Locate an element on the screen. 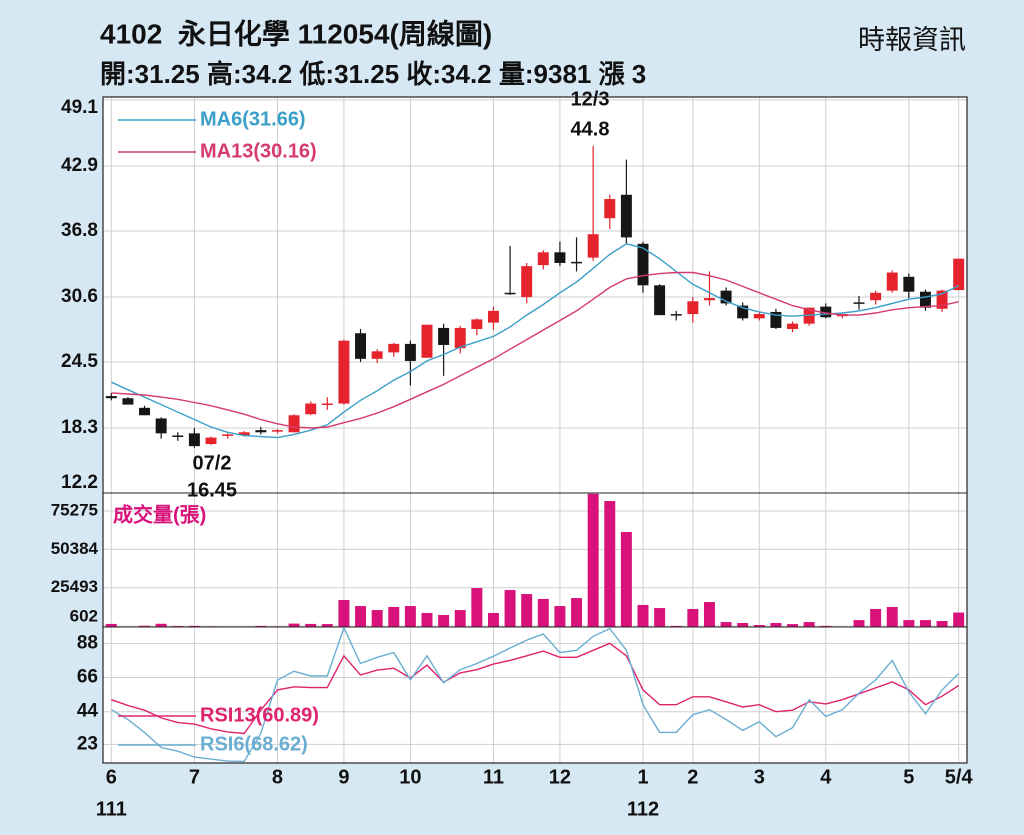 Image resolution: width=1024 pixels, height=835 pixels. y-tick-label: 30.6 is located at coordinates (79, 296).